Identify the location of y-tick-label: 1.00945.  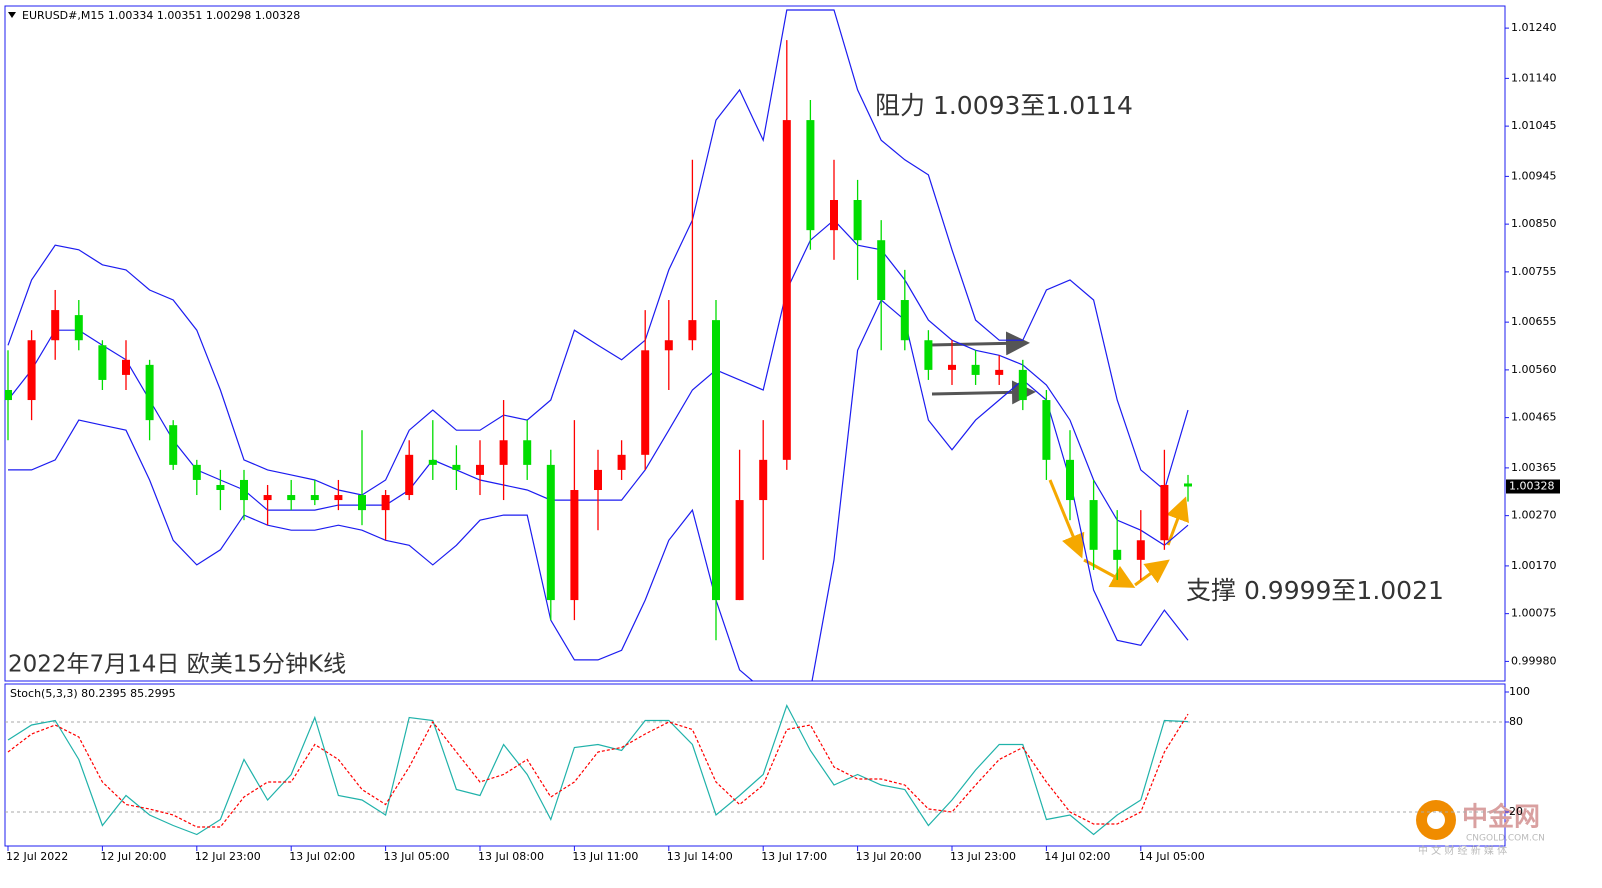
(1534, 175).